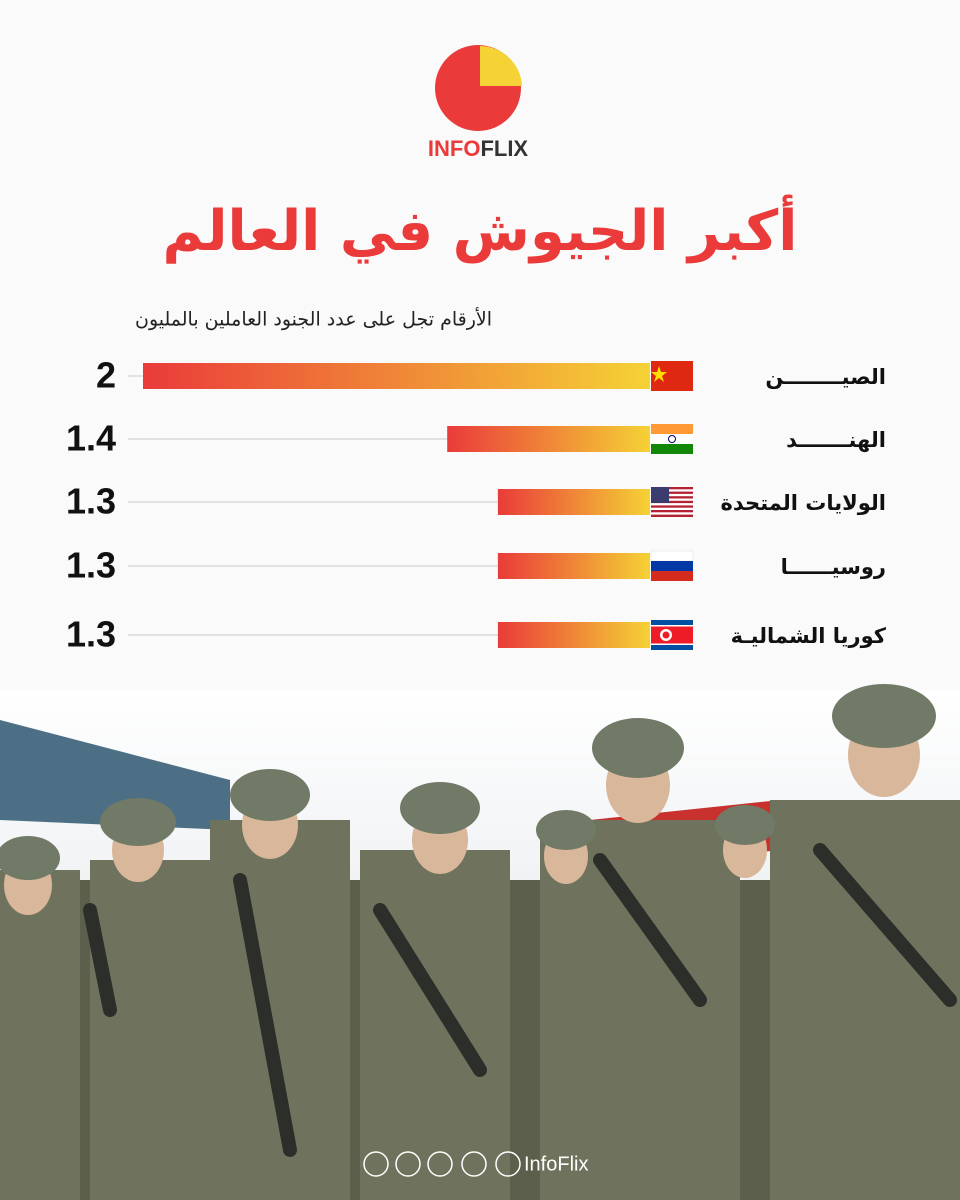 This screenshot has width=960, height=1200. I want to click on value-label: 1.4, so click(91, 438).